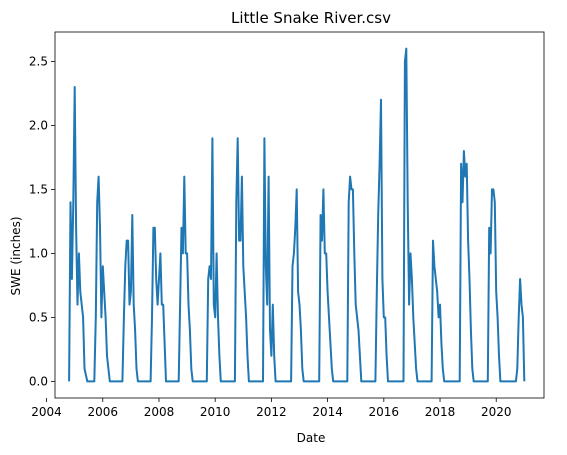  What do you see at coordinates (440, 412) in the screenshot?
I see `x-tick-label: 2018` at bounding box center [440, 412].